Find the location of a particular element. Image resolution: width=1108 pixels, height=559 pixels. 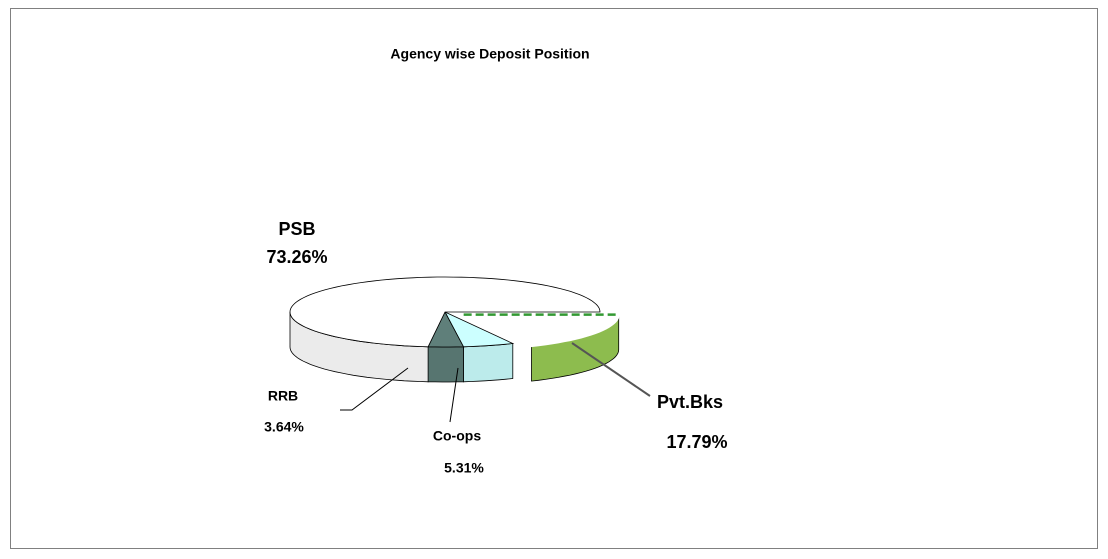

value-label: 5.31% is located at coordinates (464, 468).